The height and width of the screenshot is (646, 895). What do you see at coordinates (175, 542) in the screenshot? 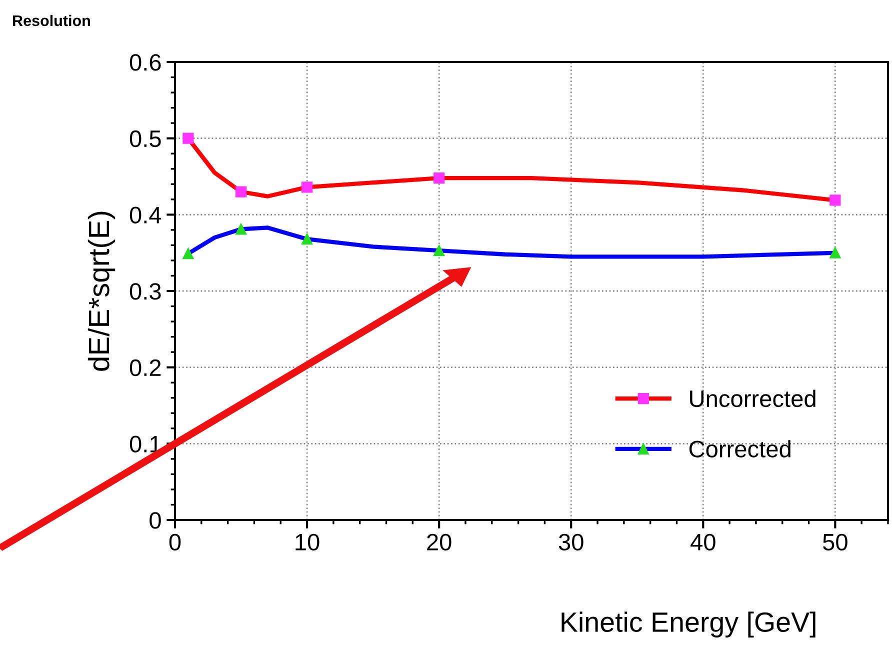
I see `x-tick-label: 0` at bounding box center [175, 542].